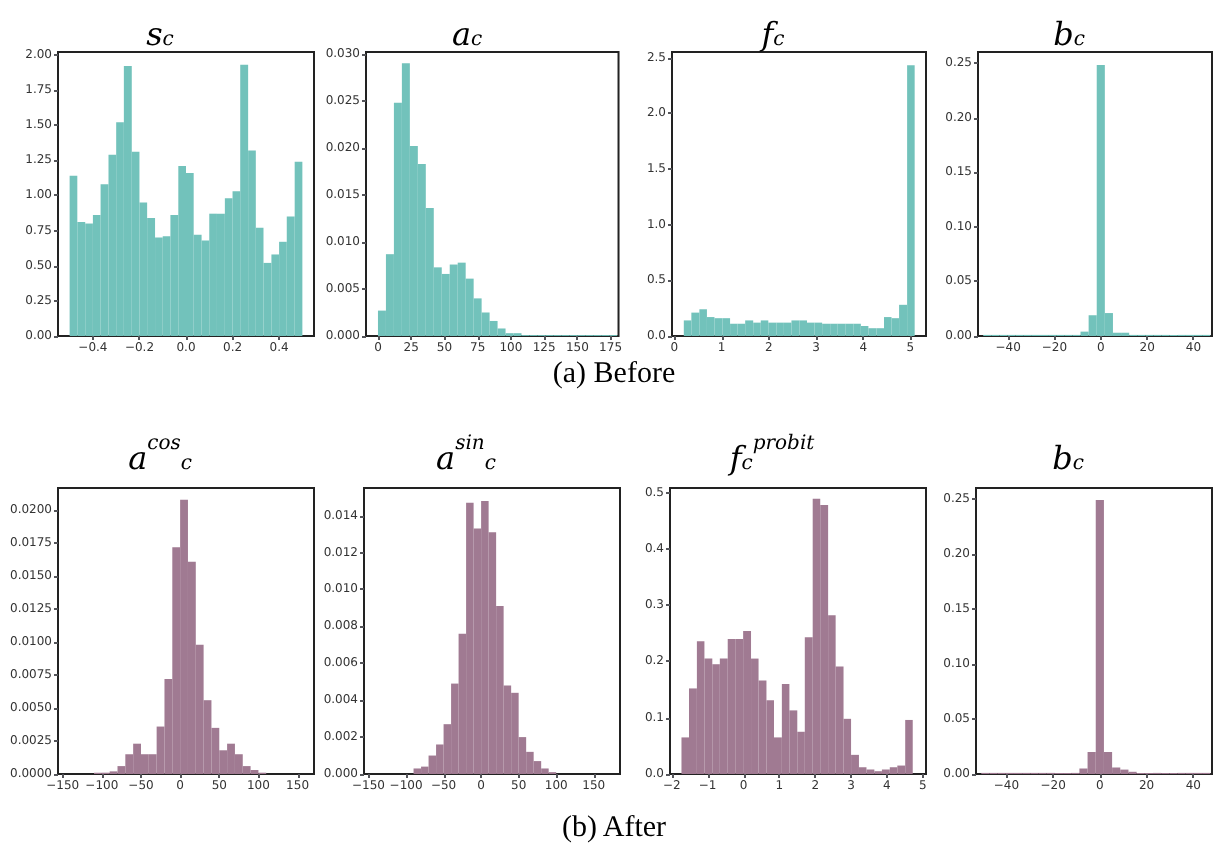  What do you see at coordinates (467, 34) in the screenshot?
I see `chart-title: ac` at bounding box center [467, 34].